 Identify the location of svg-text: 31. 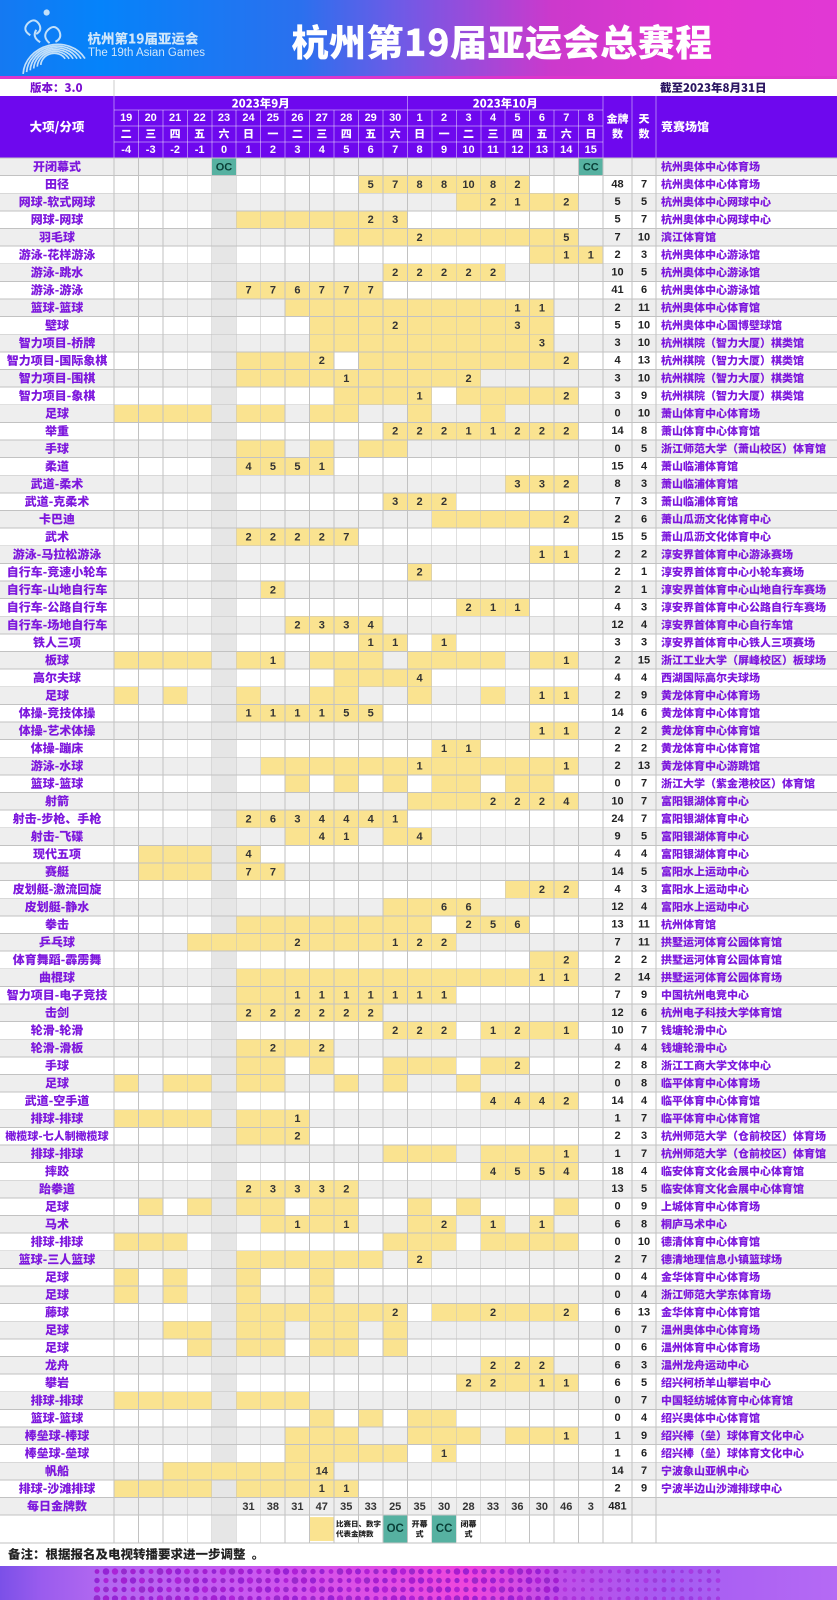
(248, 1507).